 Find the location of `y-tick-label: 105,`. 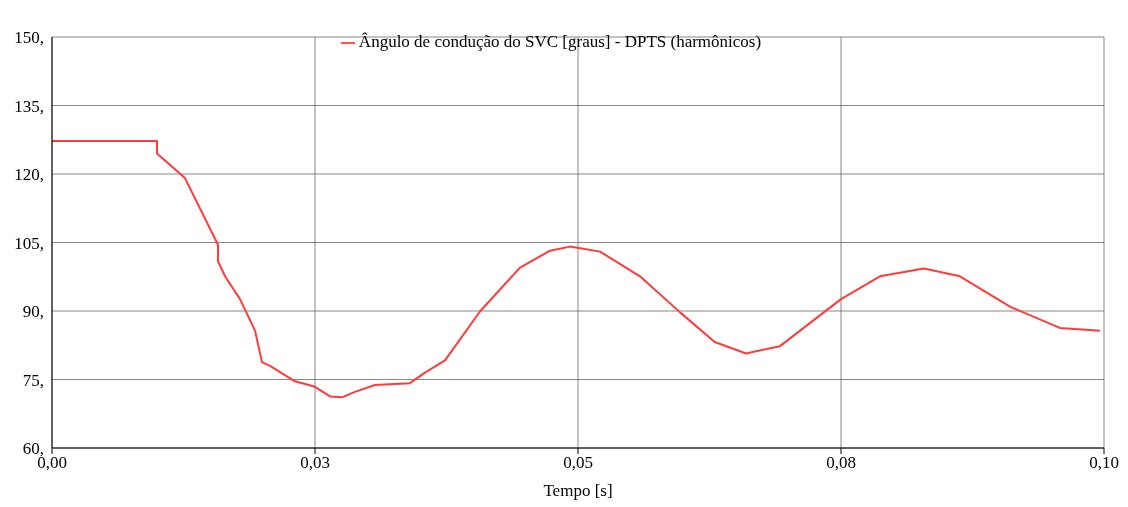

y-tick-label: 105, is located at coordinates (29, 243).